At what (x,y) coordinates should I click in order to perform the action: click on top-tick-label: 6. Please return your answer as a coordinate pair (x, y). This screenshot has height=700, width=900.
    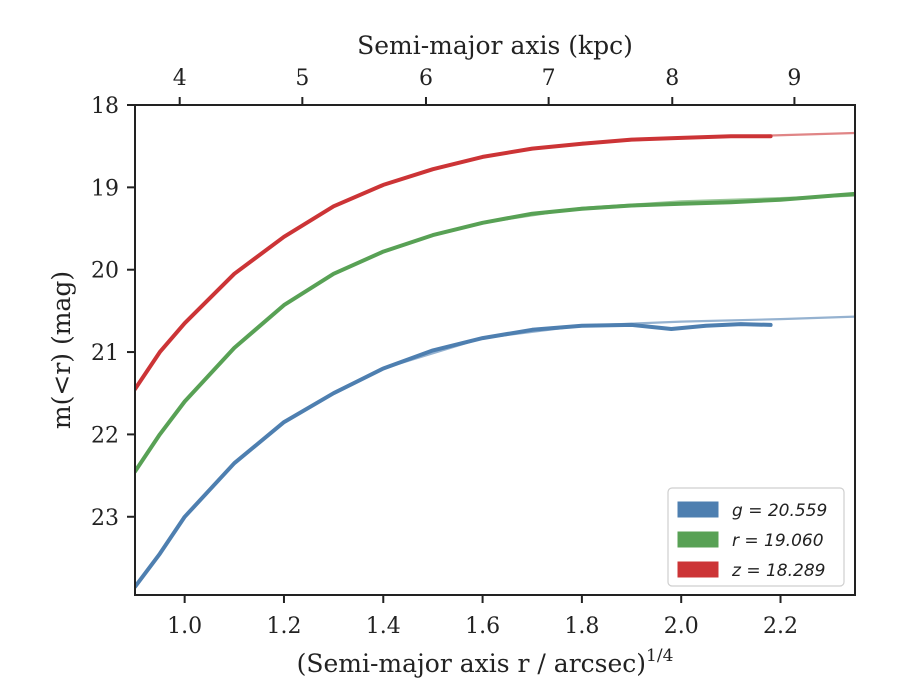
    Looking at the image, I should click on (426, 78).